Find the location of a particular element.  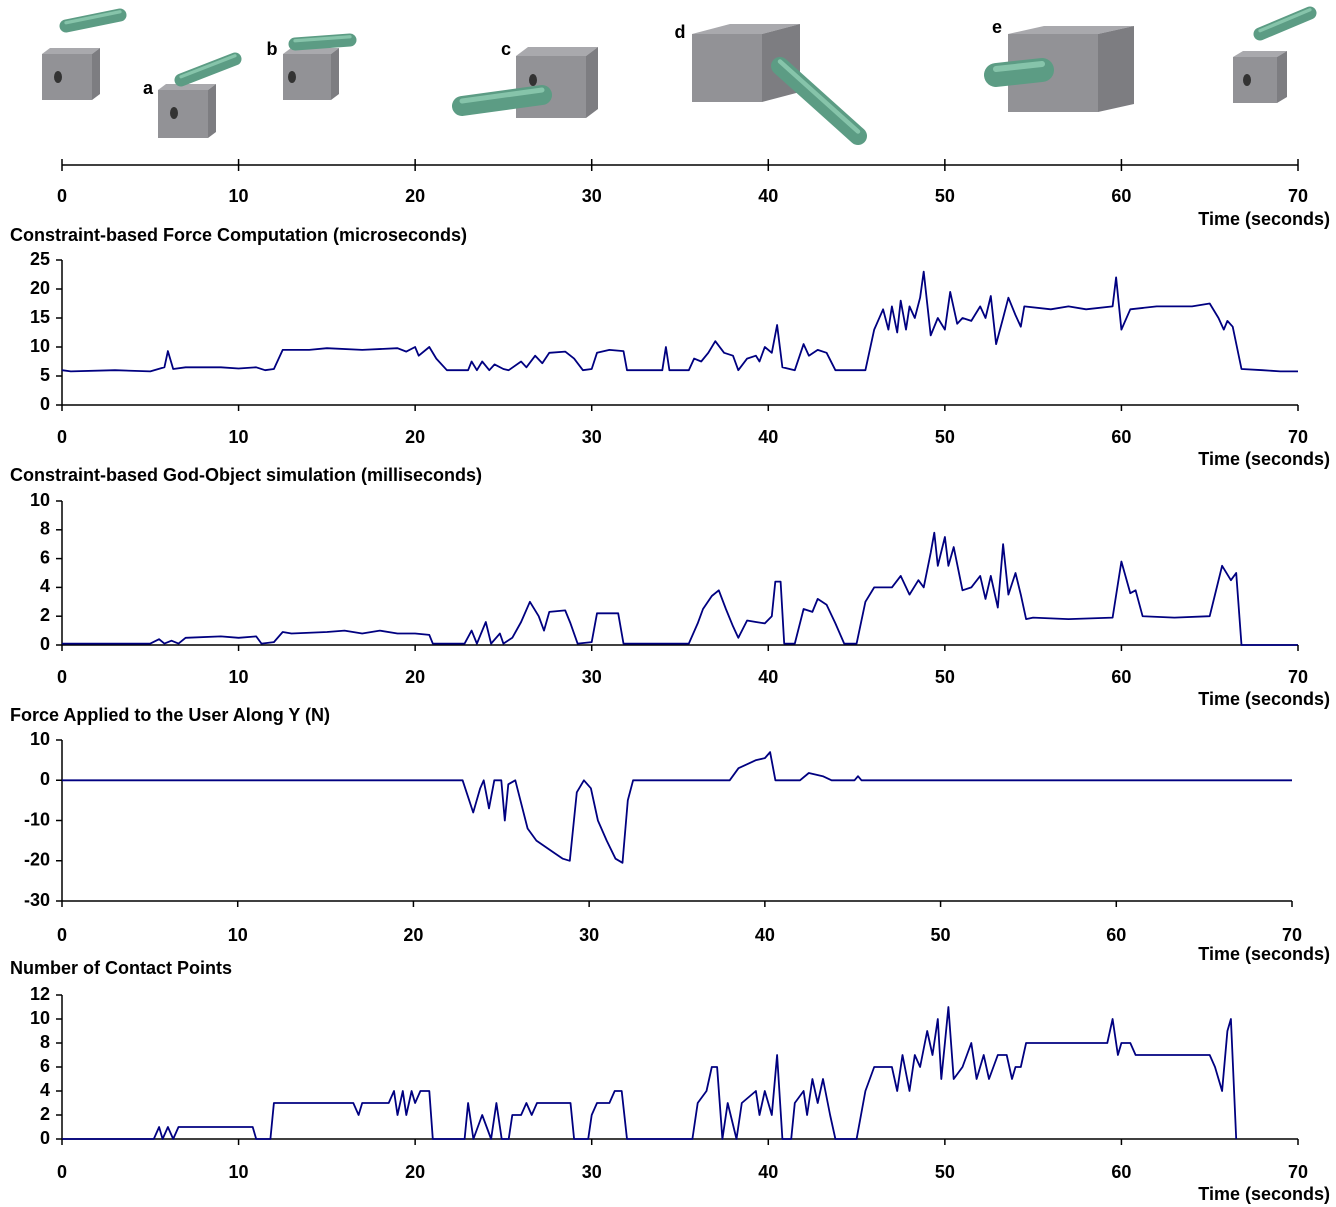

y-tick-label: -30 is located at coordinates (37, 900).